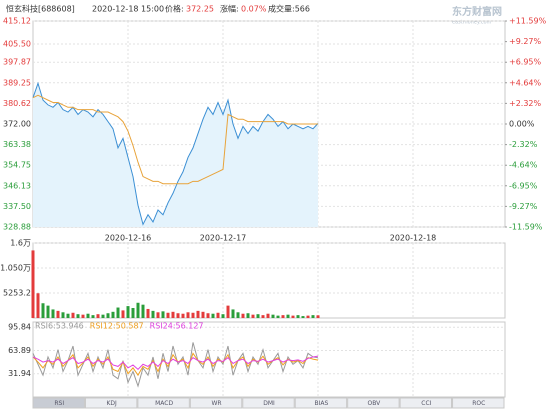 The width and height of the screenshot is (554, 413). Describe the element at coordinates (128, 9) in the screenshot. I see `time: 2020-12-18 15:00` at that location.